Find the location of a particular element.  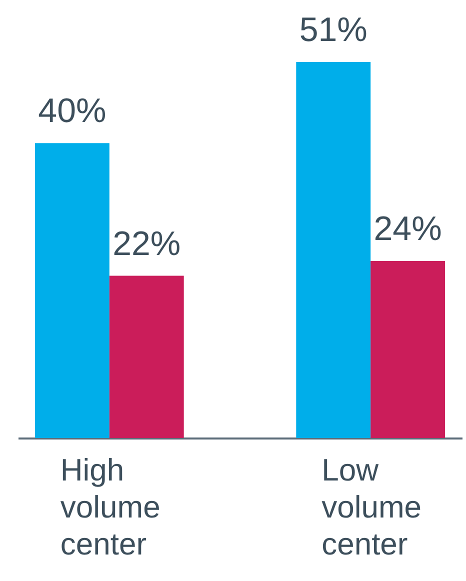

x-tick-label: Low volume center is located at coordinates (372, 507).